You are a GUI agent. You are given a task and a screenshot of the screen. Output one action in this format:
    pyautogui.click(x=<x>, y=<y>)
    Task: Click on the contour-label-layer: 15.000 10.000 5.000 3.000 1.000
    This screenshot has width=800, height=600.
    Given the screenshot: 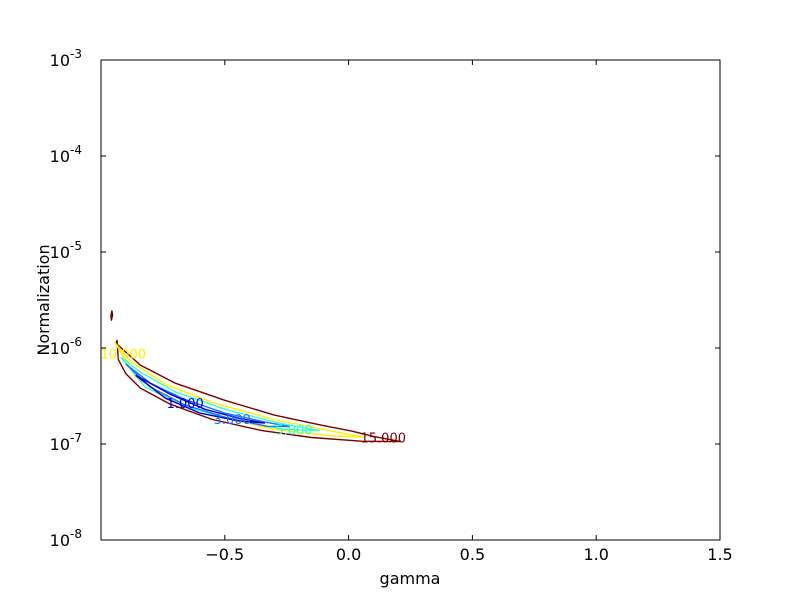 What is the action you would take?
    pyautogui.click(x=253, y=396)
    